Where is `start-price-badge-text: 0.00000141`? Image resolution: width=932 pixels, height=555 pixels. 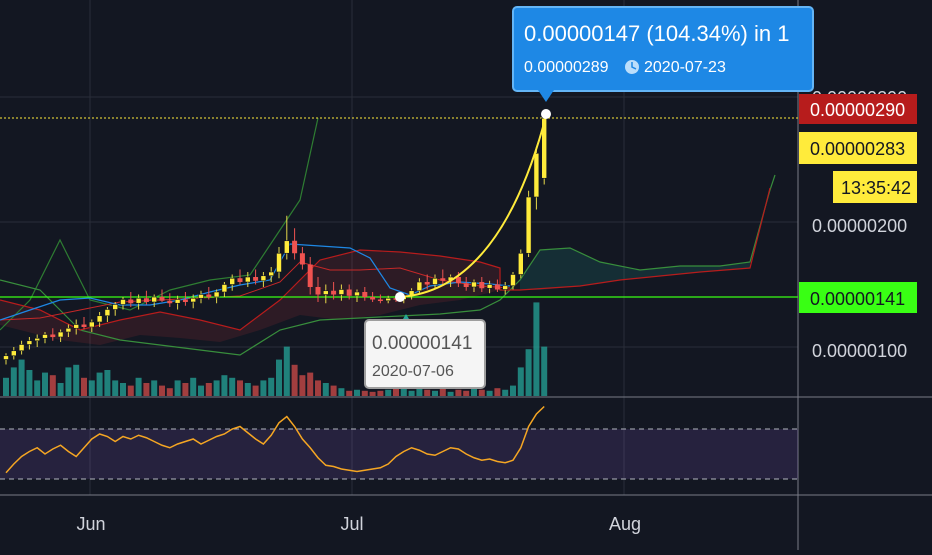
start-price-badge-text: 0.00000141 is located at coordinates (857, 299).